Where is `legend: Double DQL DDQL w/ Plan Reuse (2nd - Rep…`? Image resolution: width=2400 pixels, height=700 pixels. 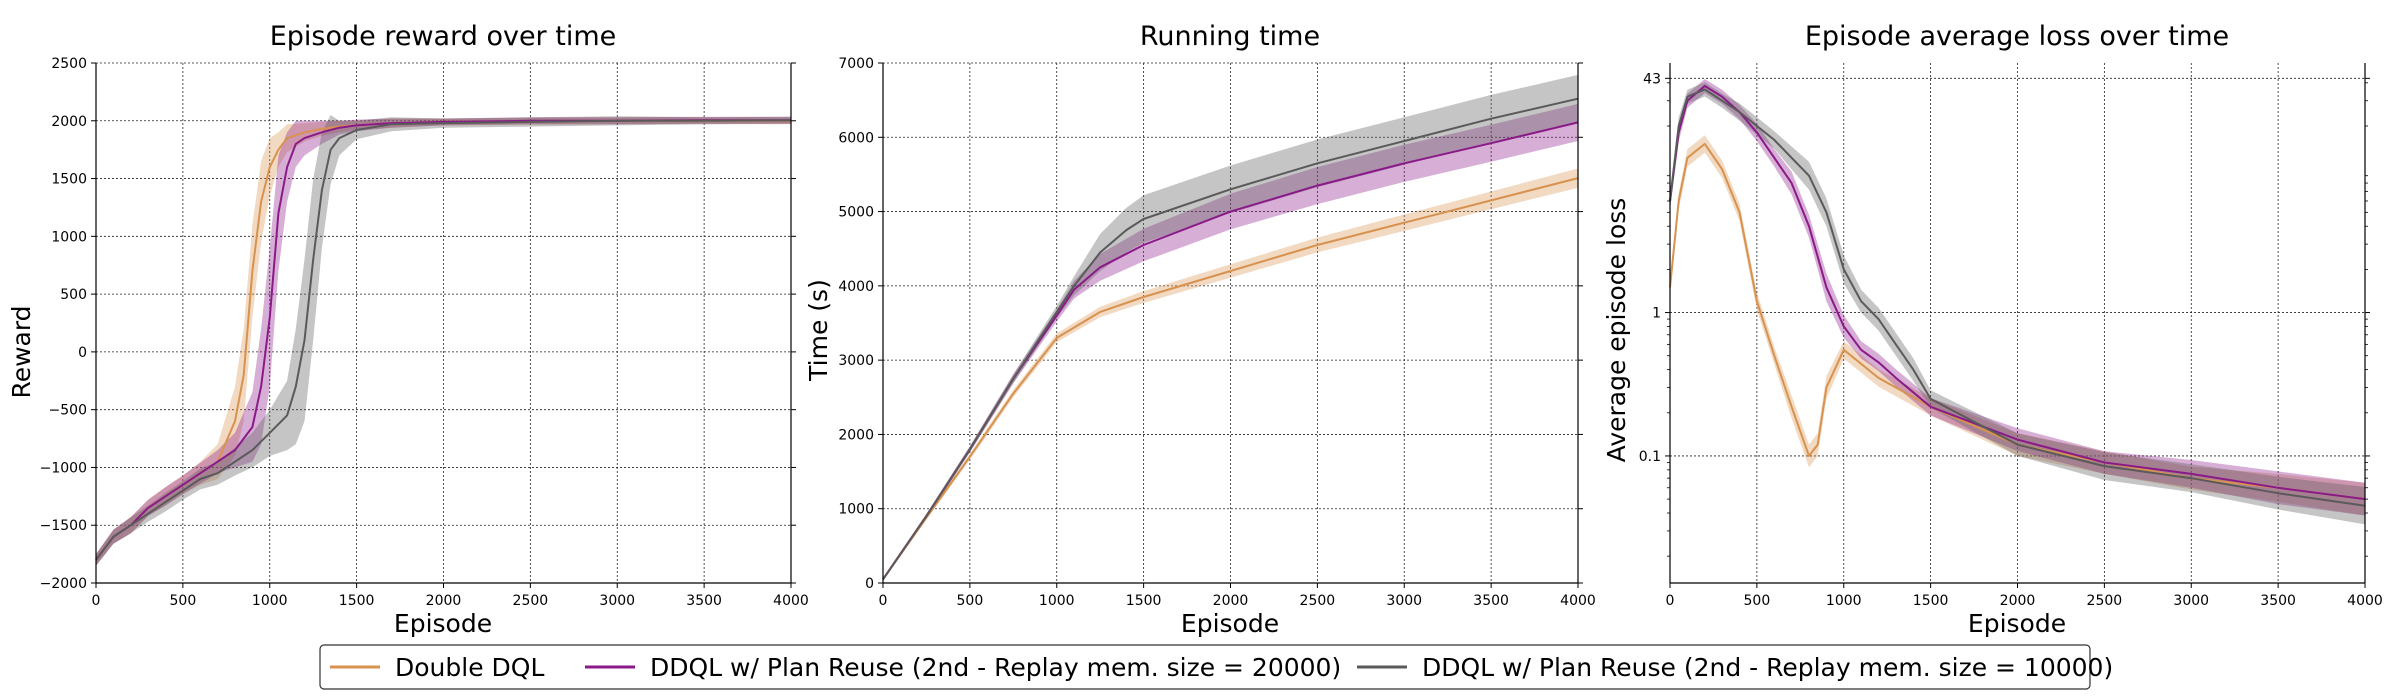 legend: Double DQL DDQL w/ Plan Reuse (2nd - Rep… is located at coordinates (1216, 667).